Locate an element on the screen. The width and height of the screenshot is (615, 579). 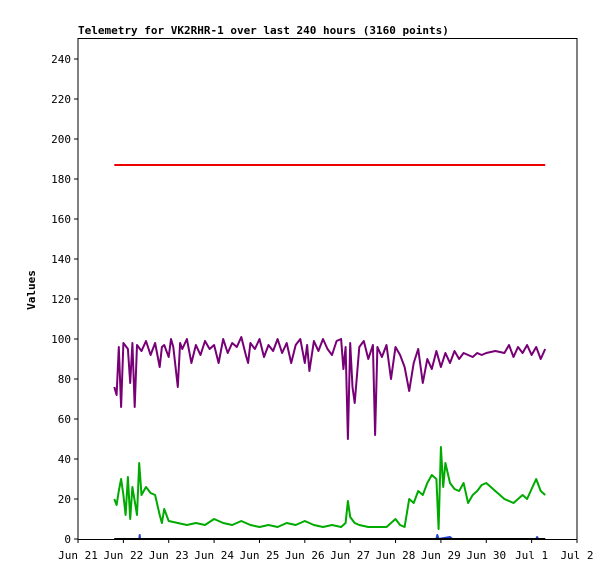
x-tick-label: Jun 24 is located at coordinates (214, 555).